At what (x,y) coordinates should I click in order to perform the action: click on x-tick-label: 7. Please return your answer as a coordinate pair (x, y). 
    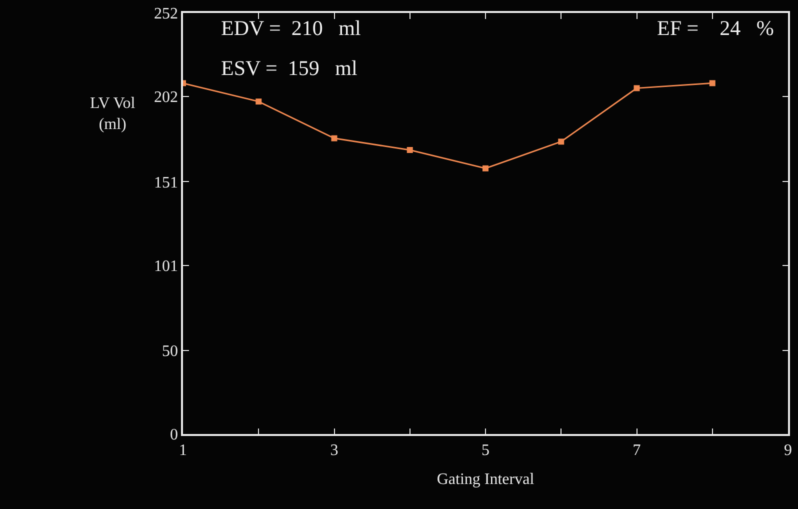
    Looking at the image, I should click on (636, 450).